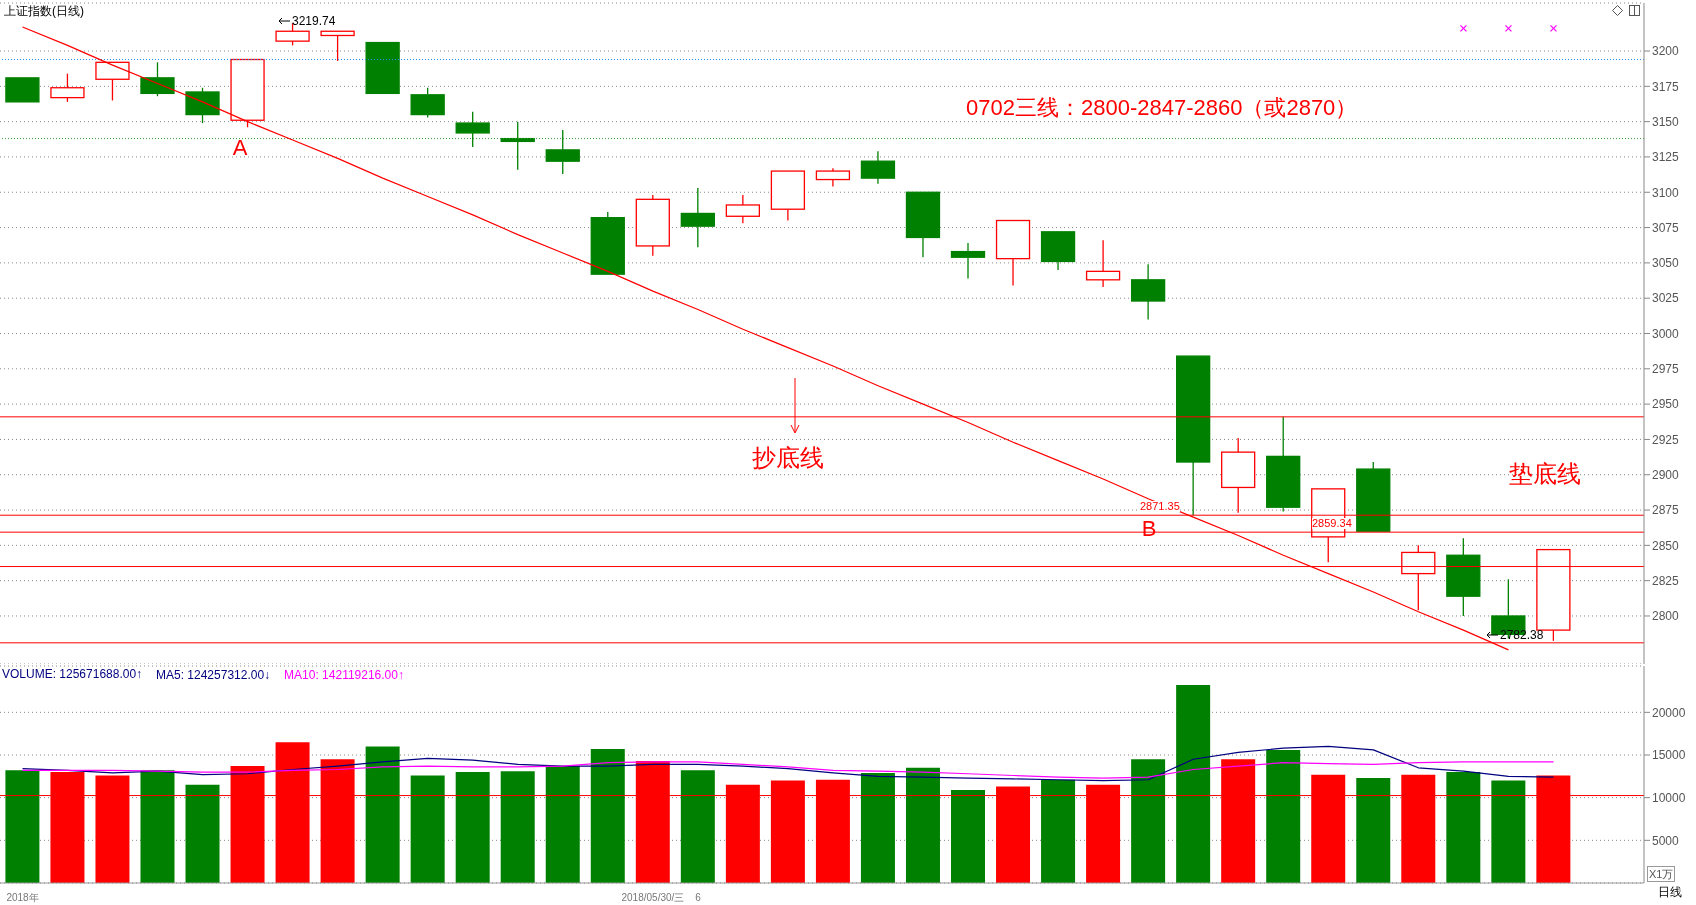 The width and height of the screenshot is (1696, 905). Describe the element at coordinates (72, 674) in the screenshot. I see `annotation: VOLUME: 125671688.00↑` at that location.